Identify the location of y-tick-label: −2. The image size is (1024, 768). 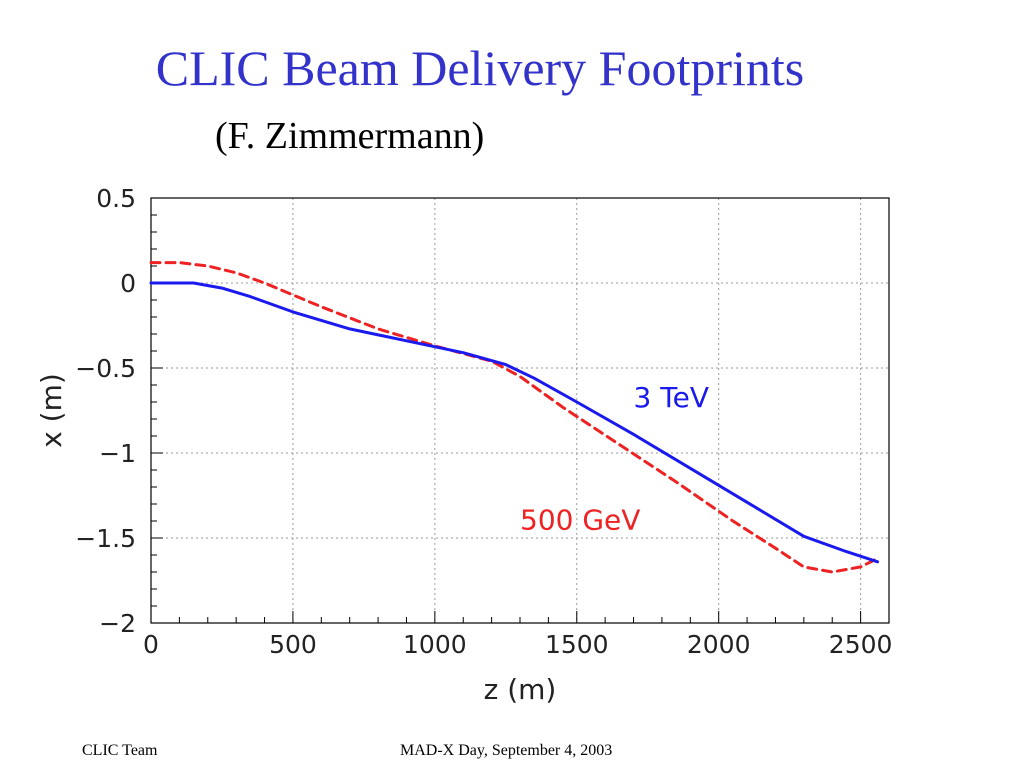
(117, 623).